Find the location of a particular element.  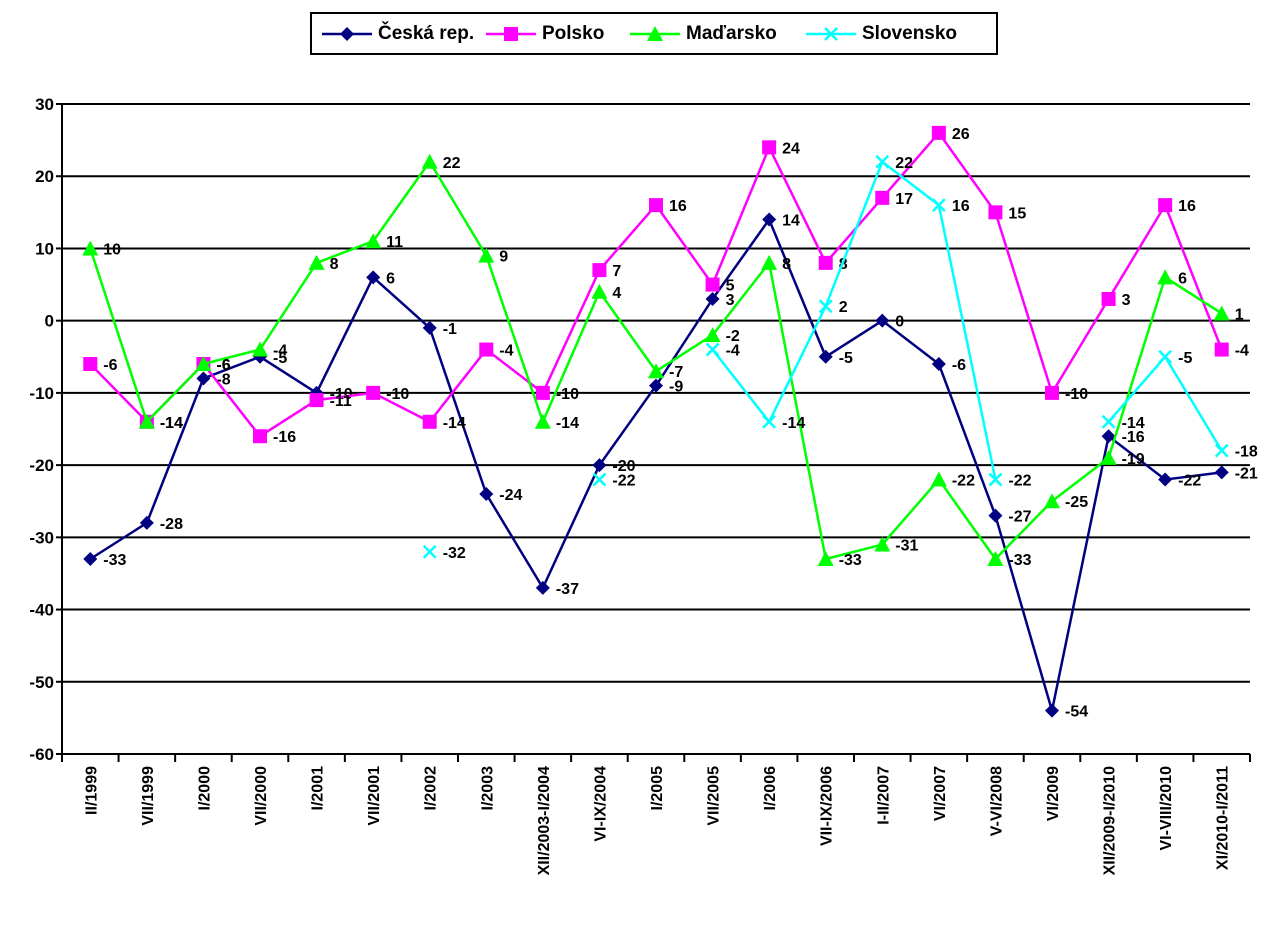

x-tick-label: XII/2003-I/2004 is located at coordinates (544, 821).